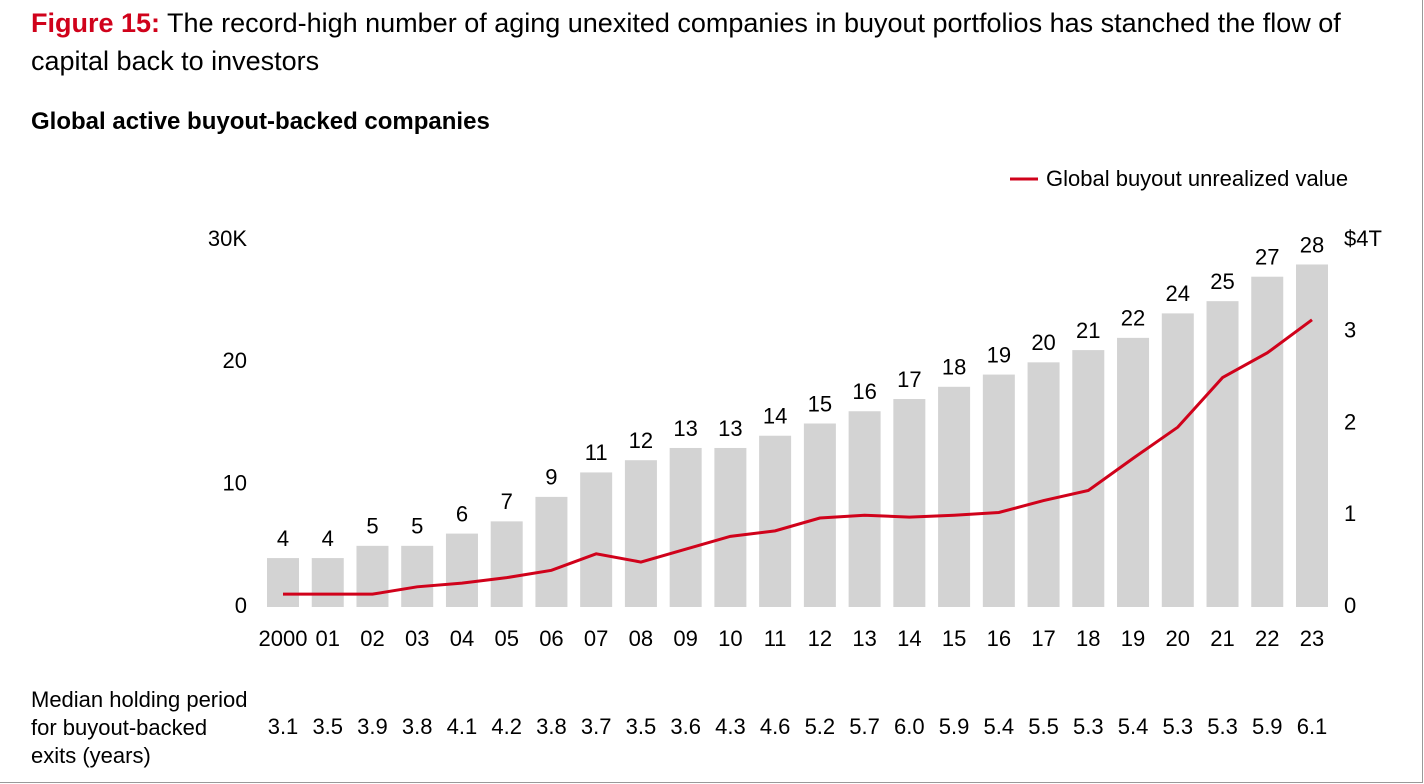  I want to click on x-tick-label: 02, so click(372, 638).